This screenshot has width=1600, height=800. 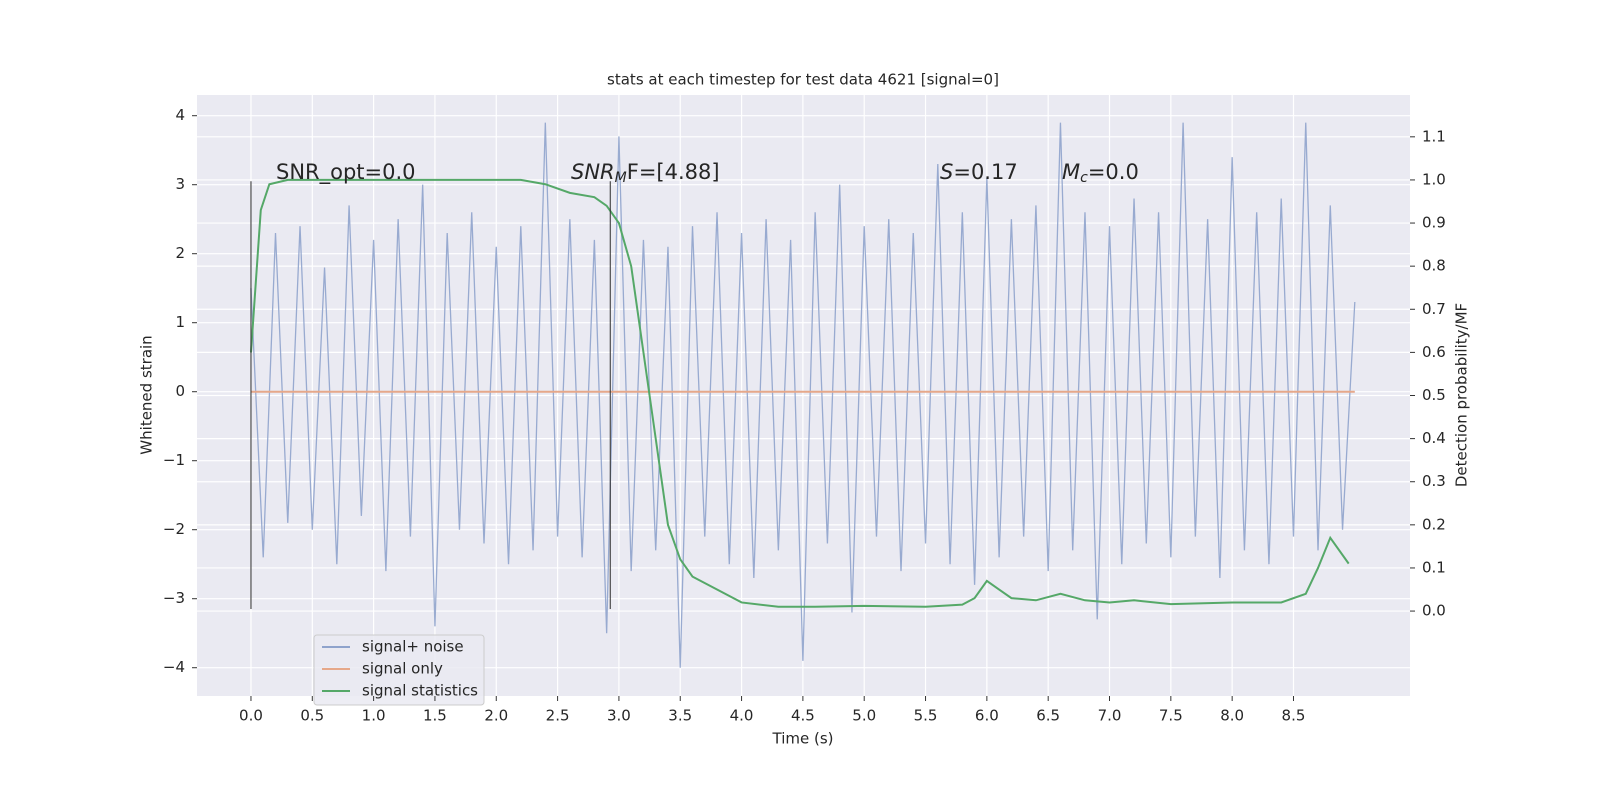 I want to click on annotation-text: SNR_opt=0.0, so click(x=346, y=172).